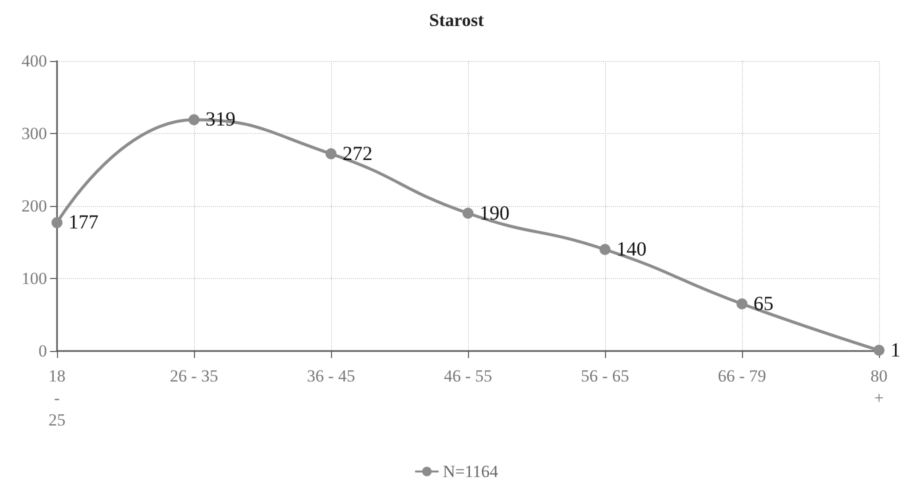 The width and height of the screenshot is (913, 489). Describe the element at coordinates (468, 376) in the screenshot. I see `x-tick-label: 46 - 55` at that location.